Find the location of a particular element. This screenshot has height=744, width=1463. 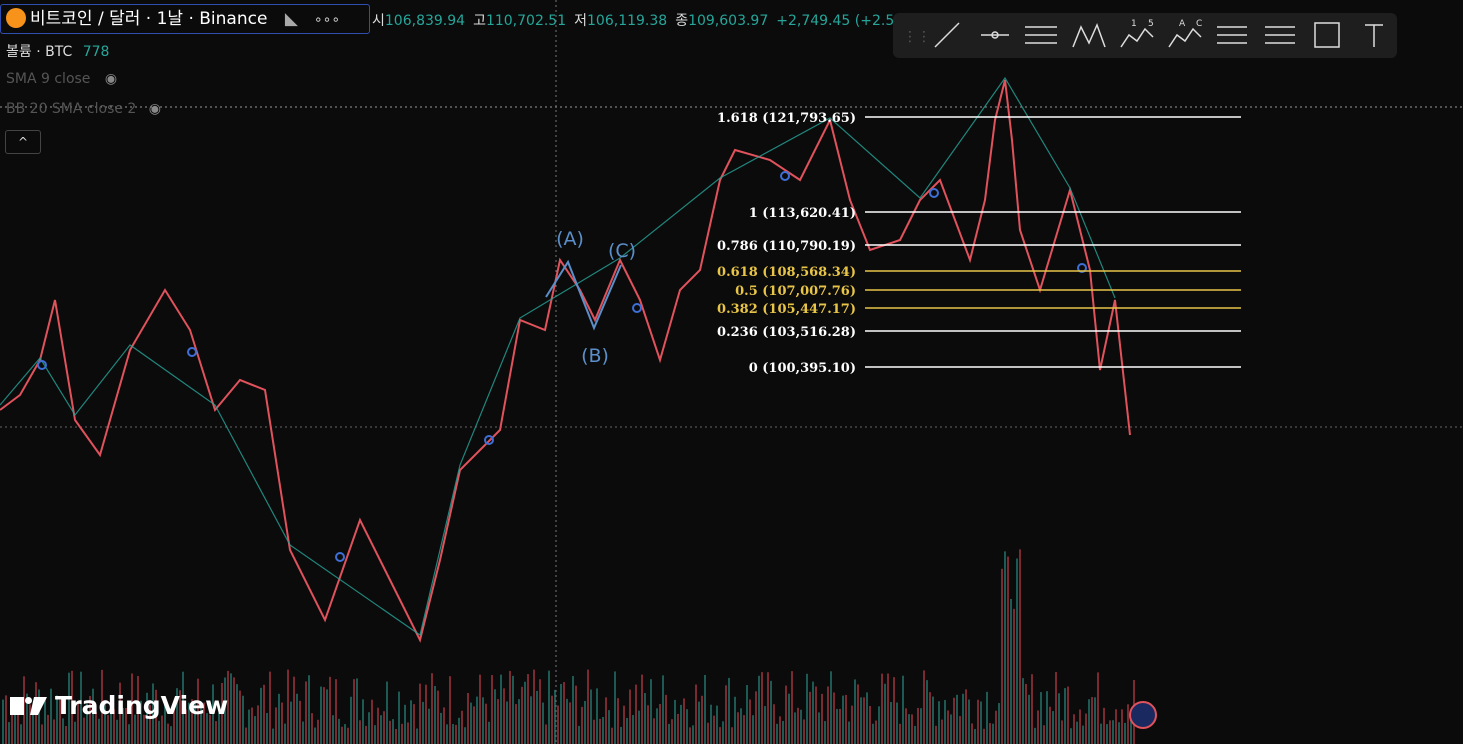

symbol-box: 비트코인 / 달러 · 1날 · Binance ◣ ∘∘∘ is located at coordinates (185, 19).